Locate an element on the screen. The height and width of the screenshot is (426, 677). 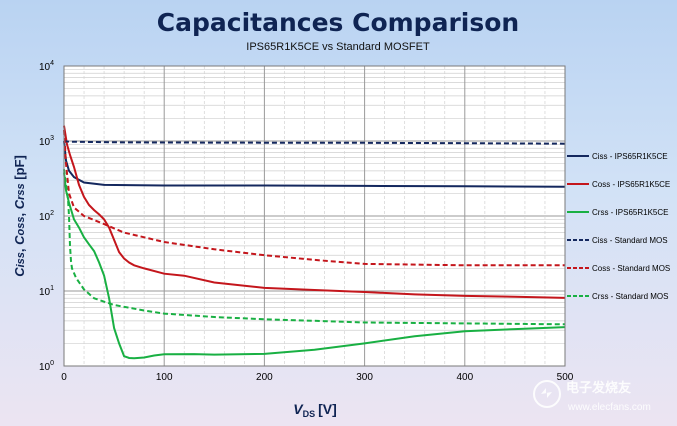
y-tick-label: 10⁴ is located at coordinates (46, 66).